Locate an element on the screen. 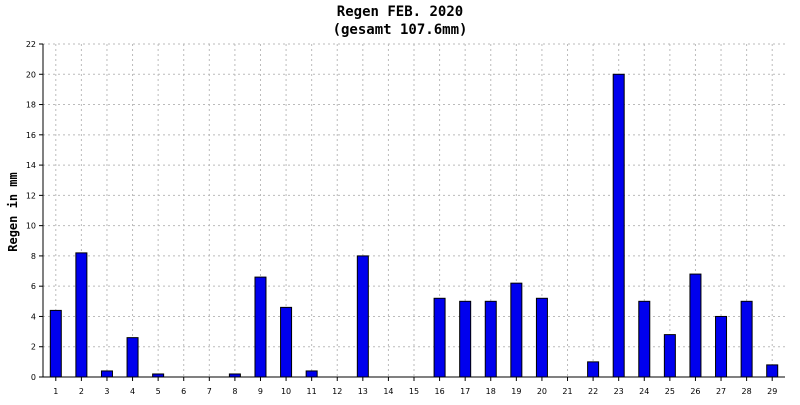  x-tick-label: 28 is located at coordinates (747, 391).